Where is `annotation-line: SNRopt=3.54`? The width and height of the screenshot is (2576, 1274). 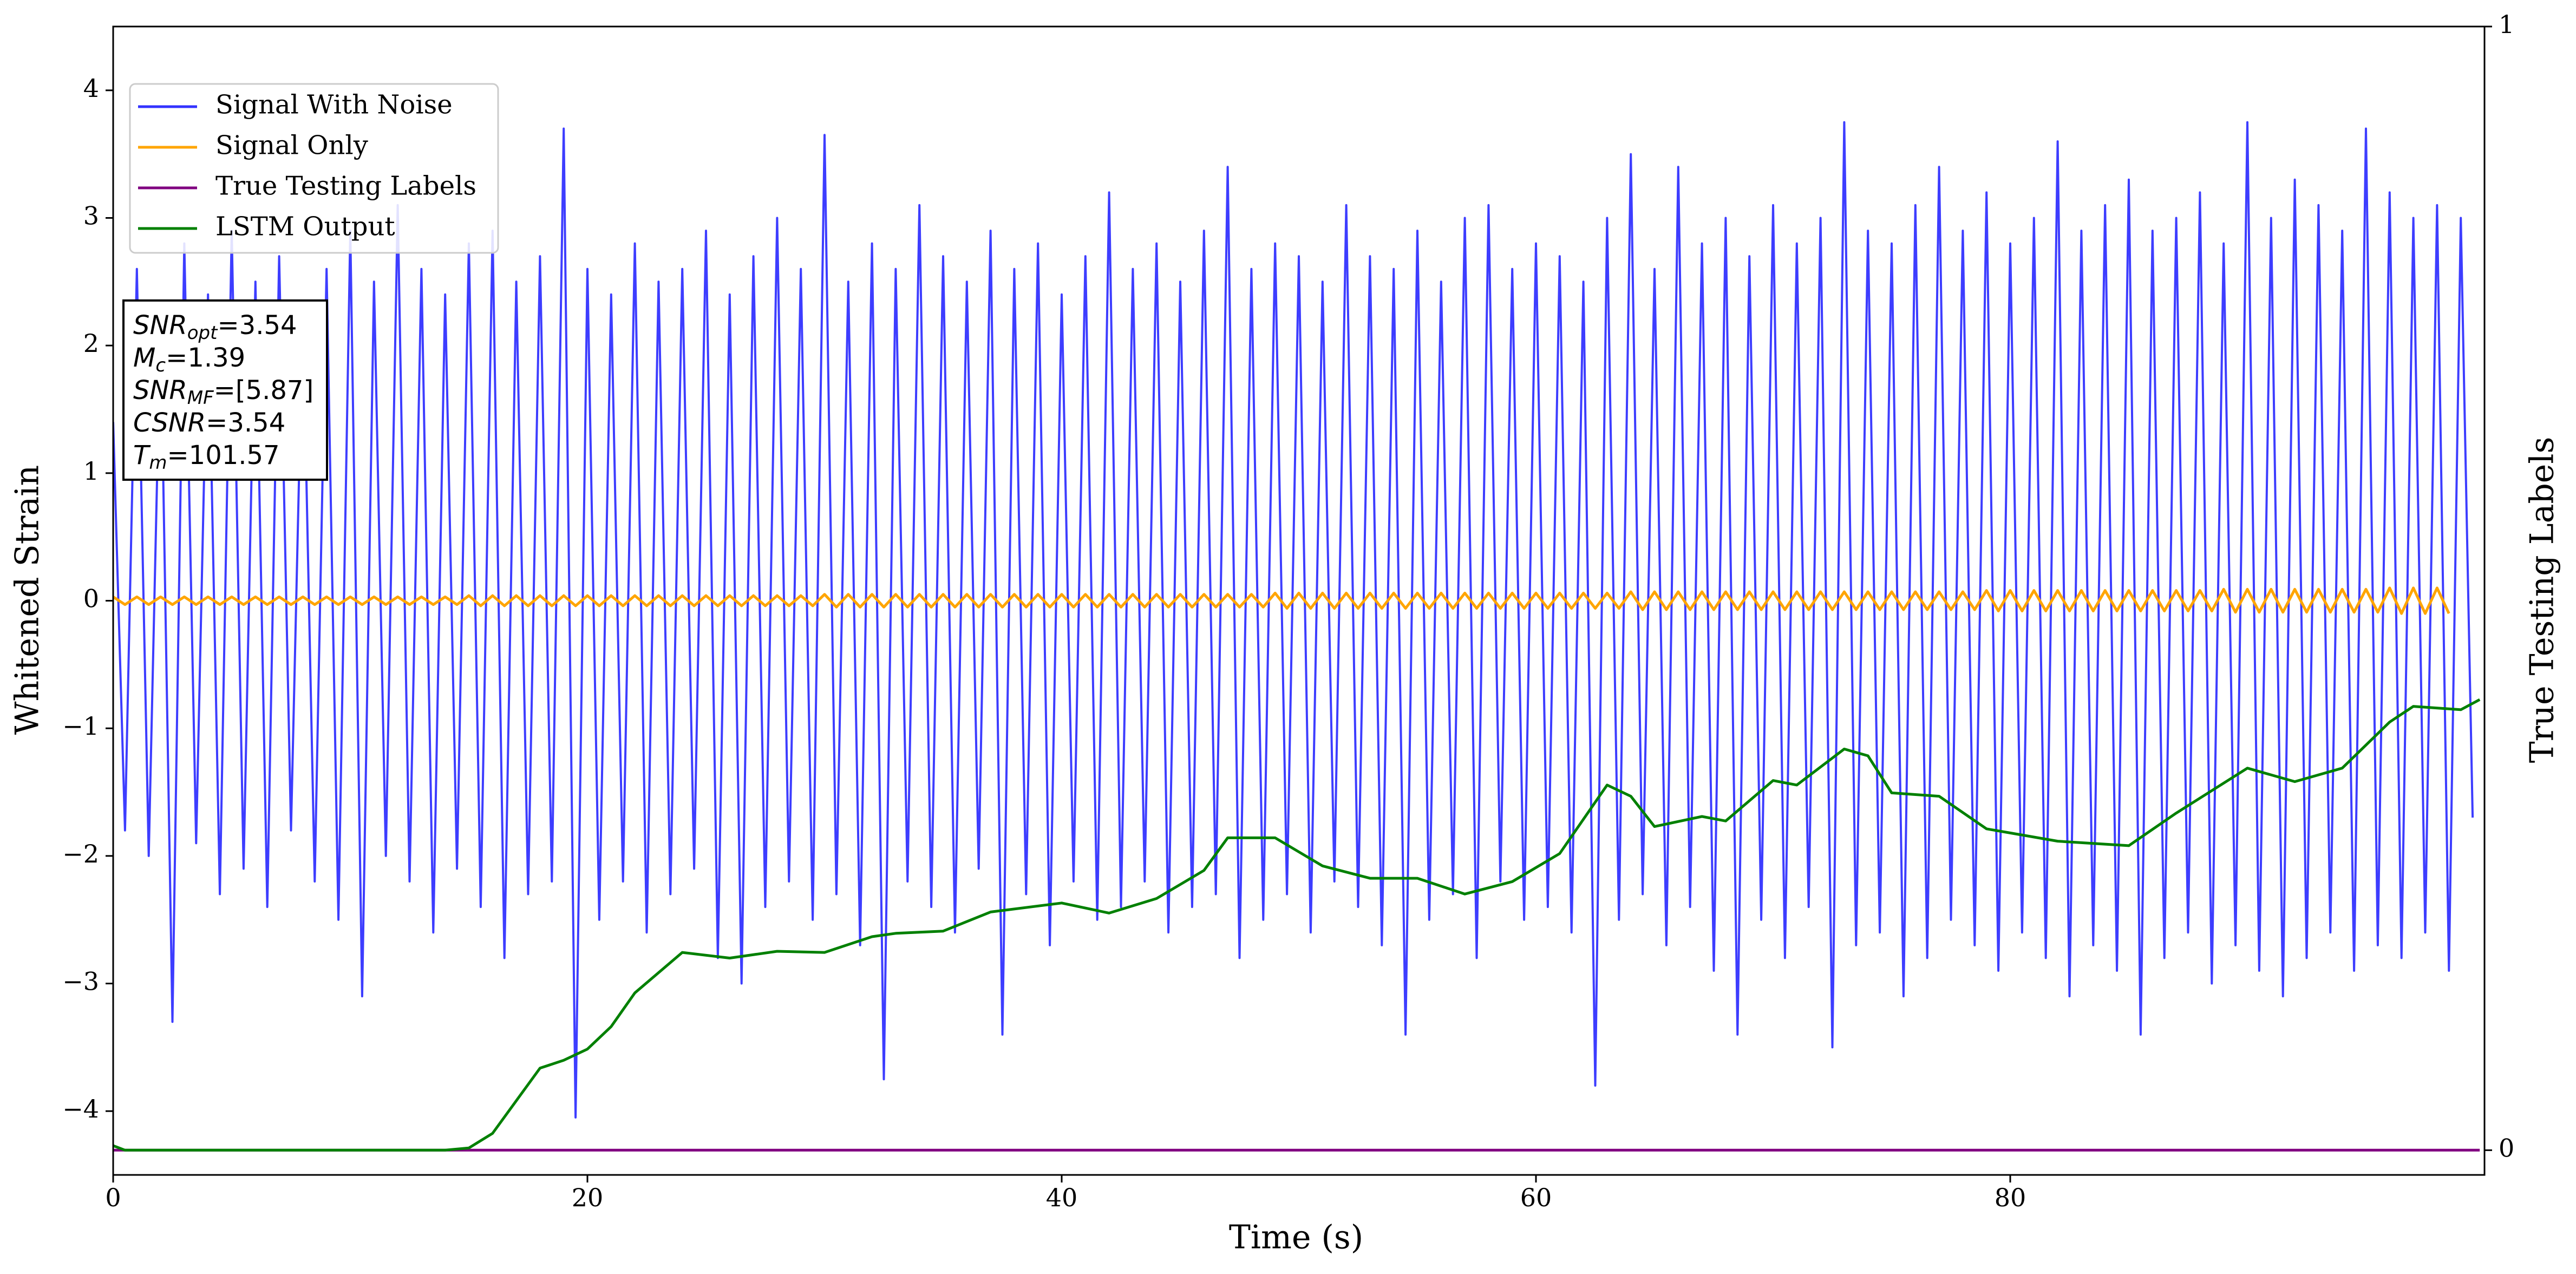
annotation-line: SNRopt=3.54 is located at coordinates (215, 327).